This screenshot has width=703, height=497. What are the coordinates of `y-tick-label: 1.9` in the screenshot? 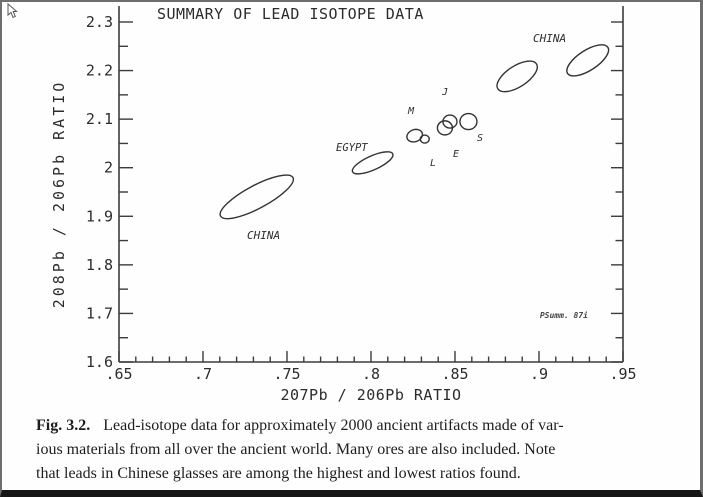 It's located at (99, 216).